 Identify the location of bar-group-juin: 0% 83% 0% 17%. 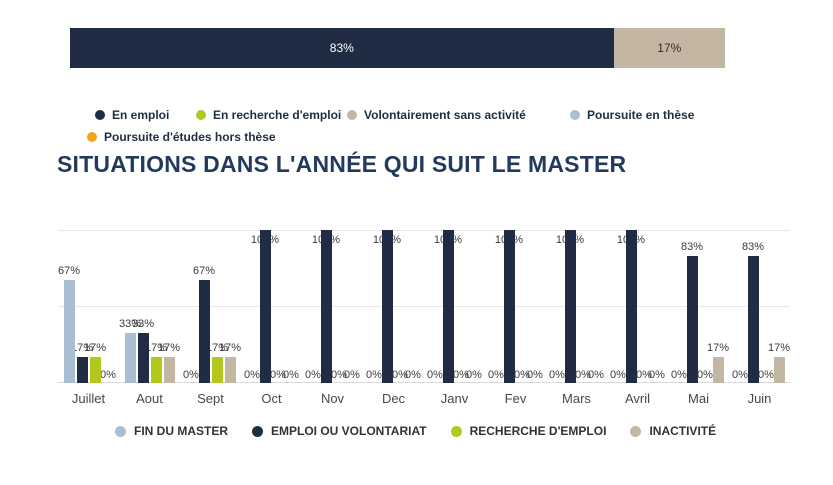
(759, 306).